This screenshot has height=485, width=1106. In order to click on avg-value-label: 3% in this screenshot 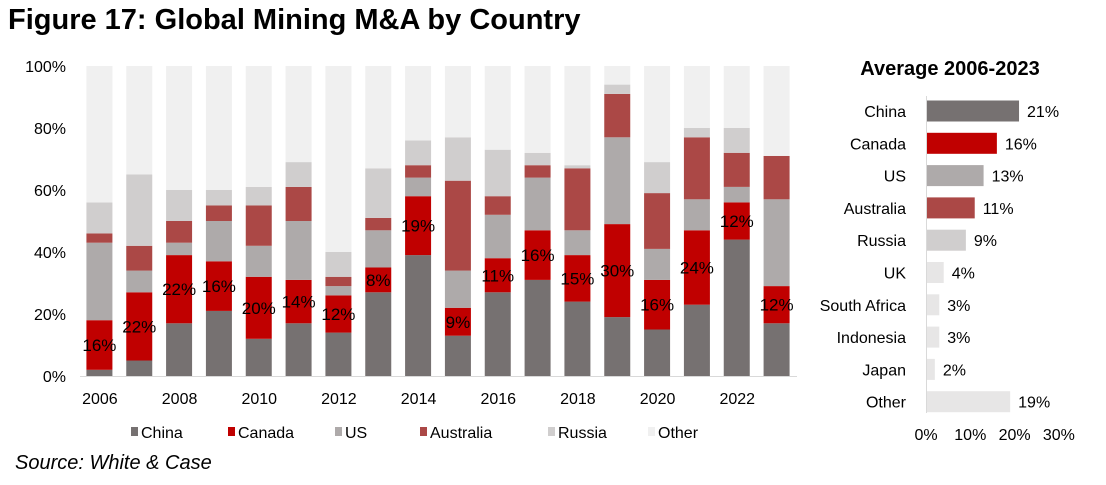, I will do `click(958, 306)`.